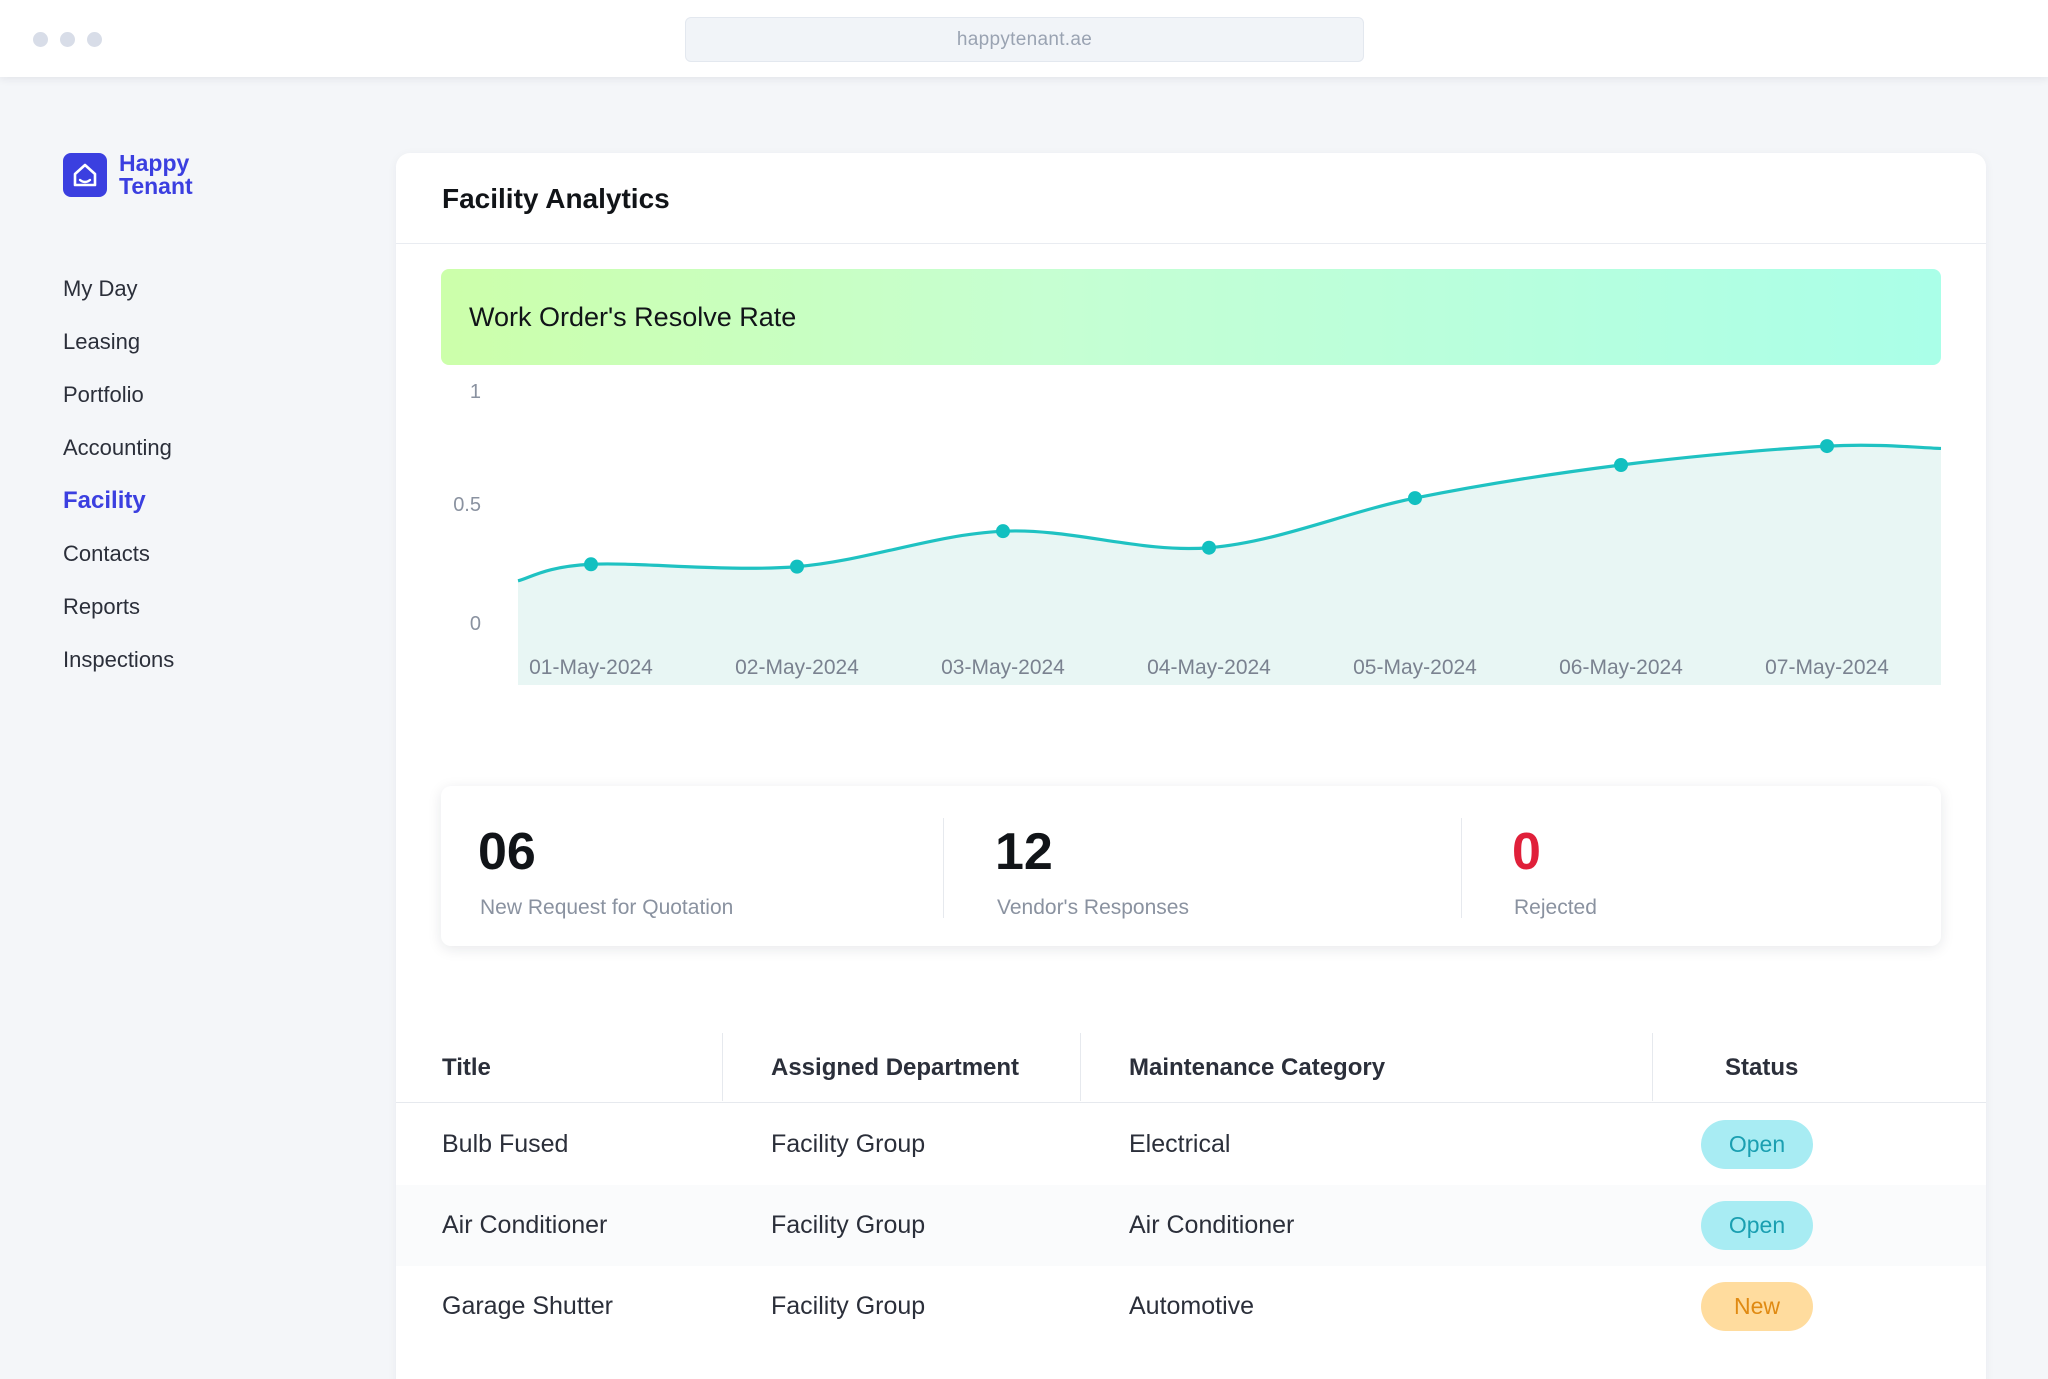 The height and width of the screenshot is (1379, 2048). I want to click on cell-title: Garage Shutter, so click(527, 1306).